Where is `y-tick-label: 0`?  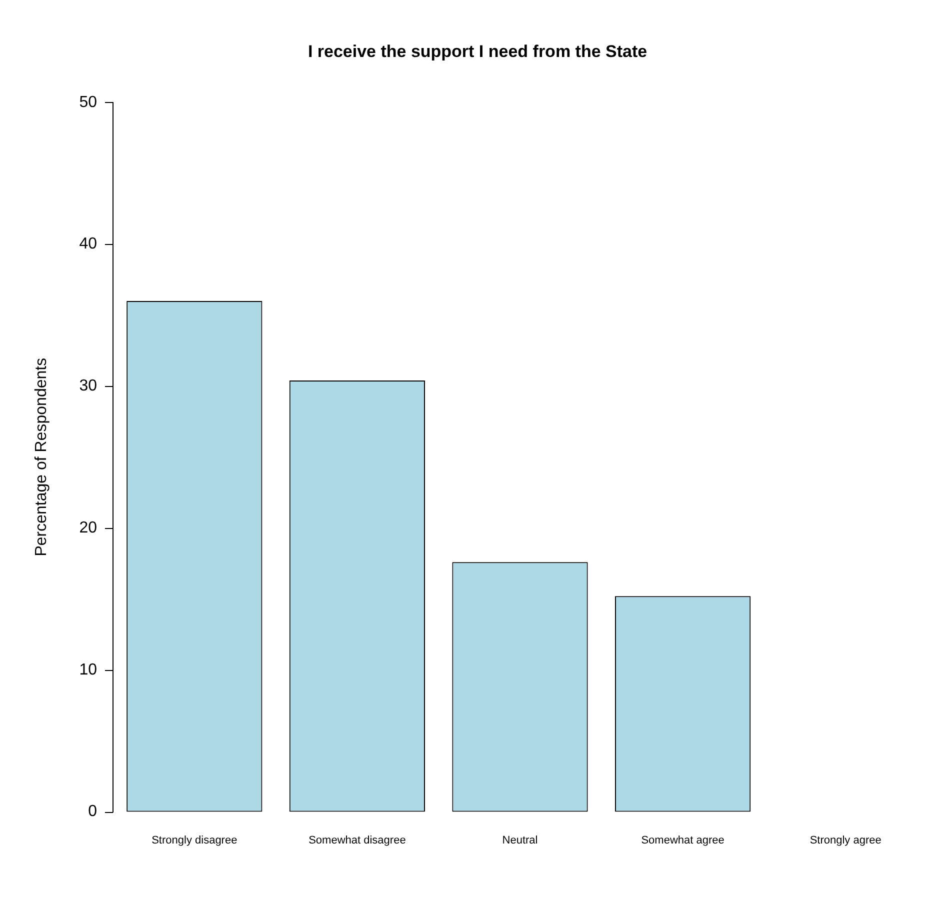 y-tick-label: 0 is located at coordinates (93, 811).